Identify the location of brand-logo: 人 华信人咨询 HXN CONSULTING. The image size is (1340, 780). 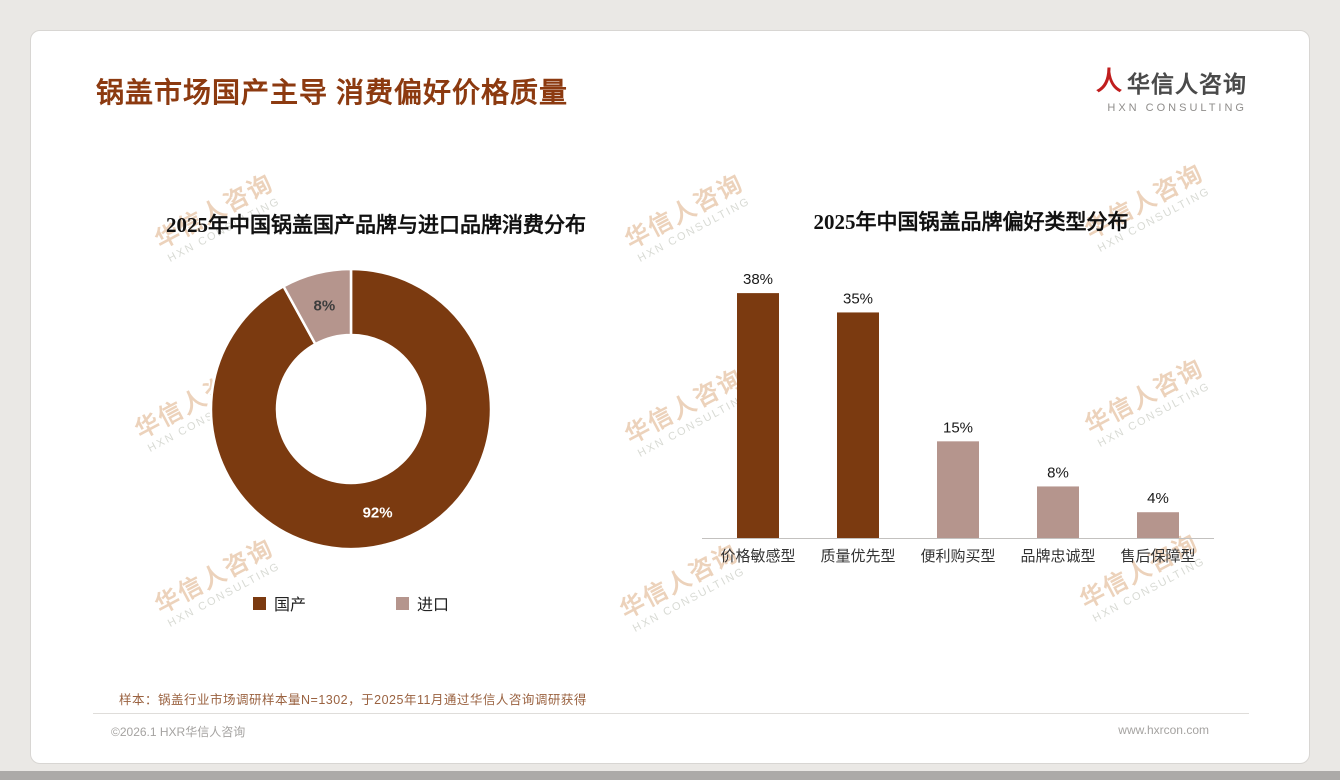
(1171, 90).